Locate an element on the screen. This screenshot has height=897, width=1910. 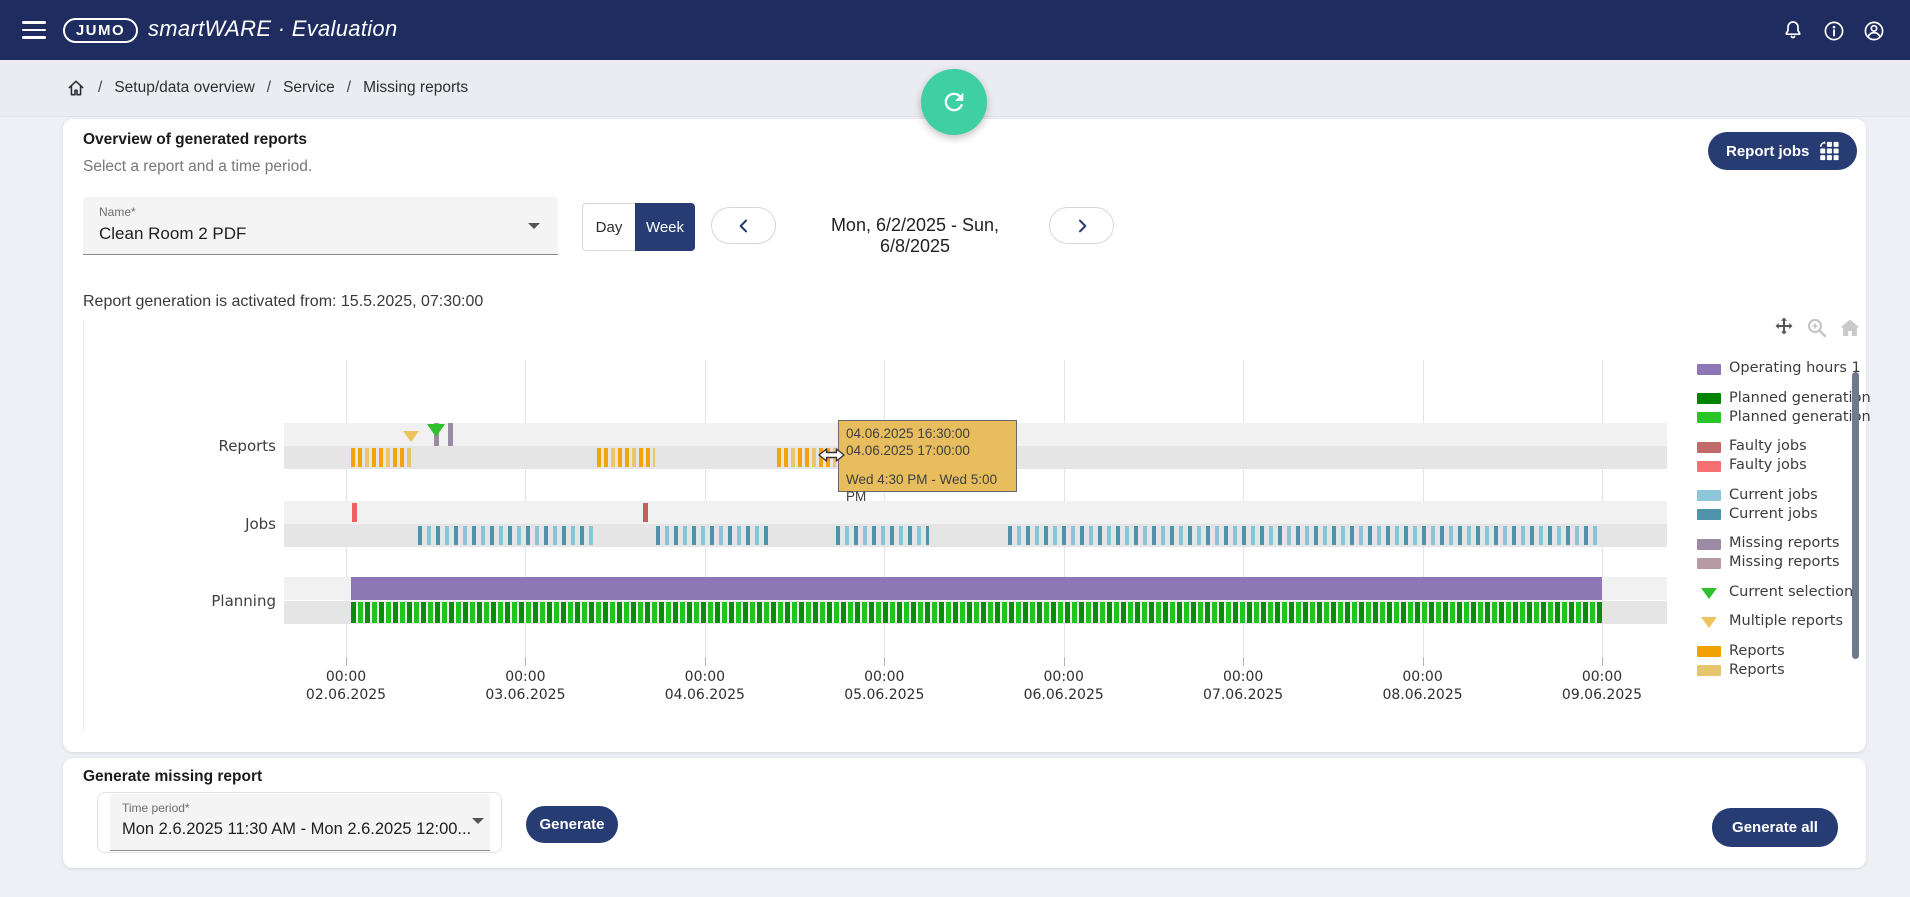
report-jobs-label: Report jobs is located at coordinates (1768, 151).